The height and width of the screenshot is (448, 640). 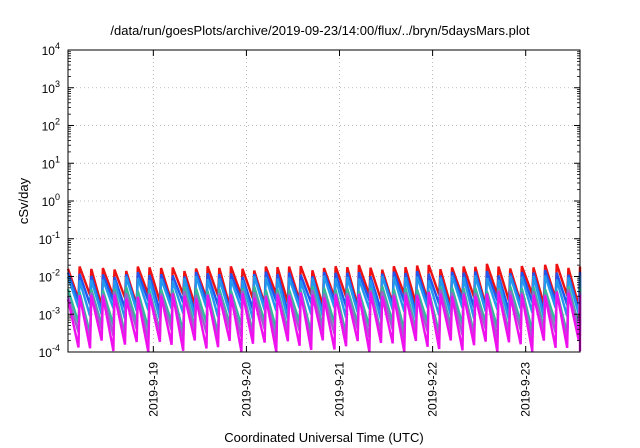 I want to click on y-tick-label: 10⁻¹, so click(x=49, y=238).